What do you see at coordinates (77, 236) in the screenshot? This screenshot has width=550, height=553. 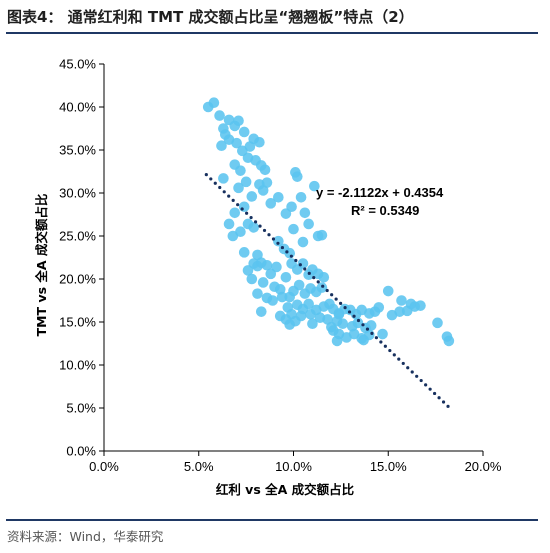 I see `y-tick-label: 25.0%` at bounding box center [77, 236].